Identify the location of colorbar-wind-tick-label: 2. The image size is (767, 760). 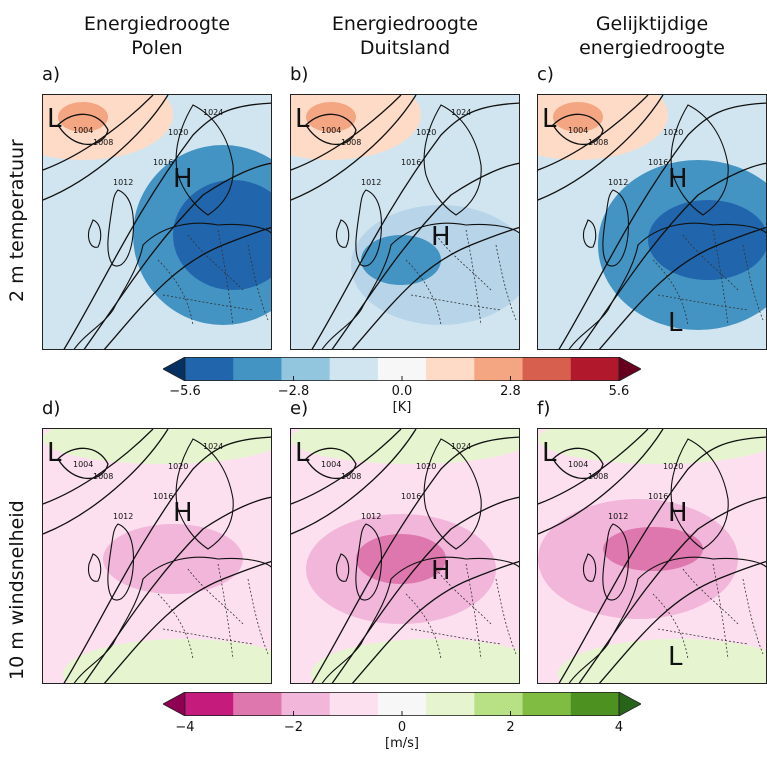
(510, 727).